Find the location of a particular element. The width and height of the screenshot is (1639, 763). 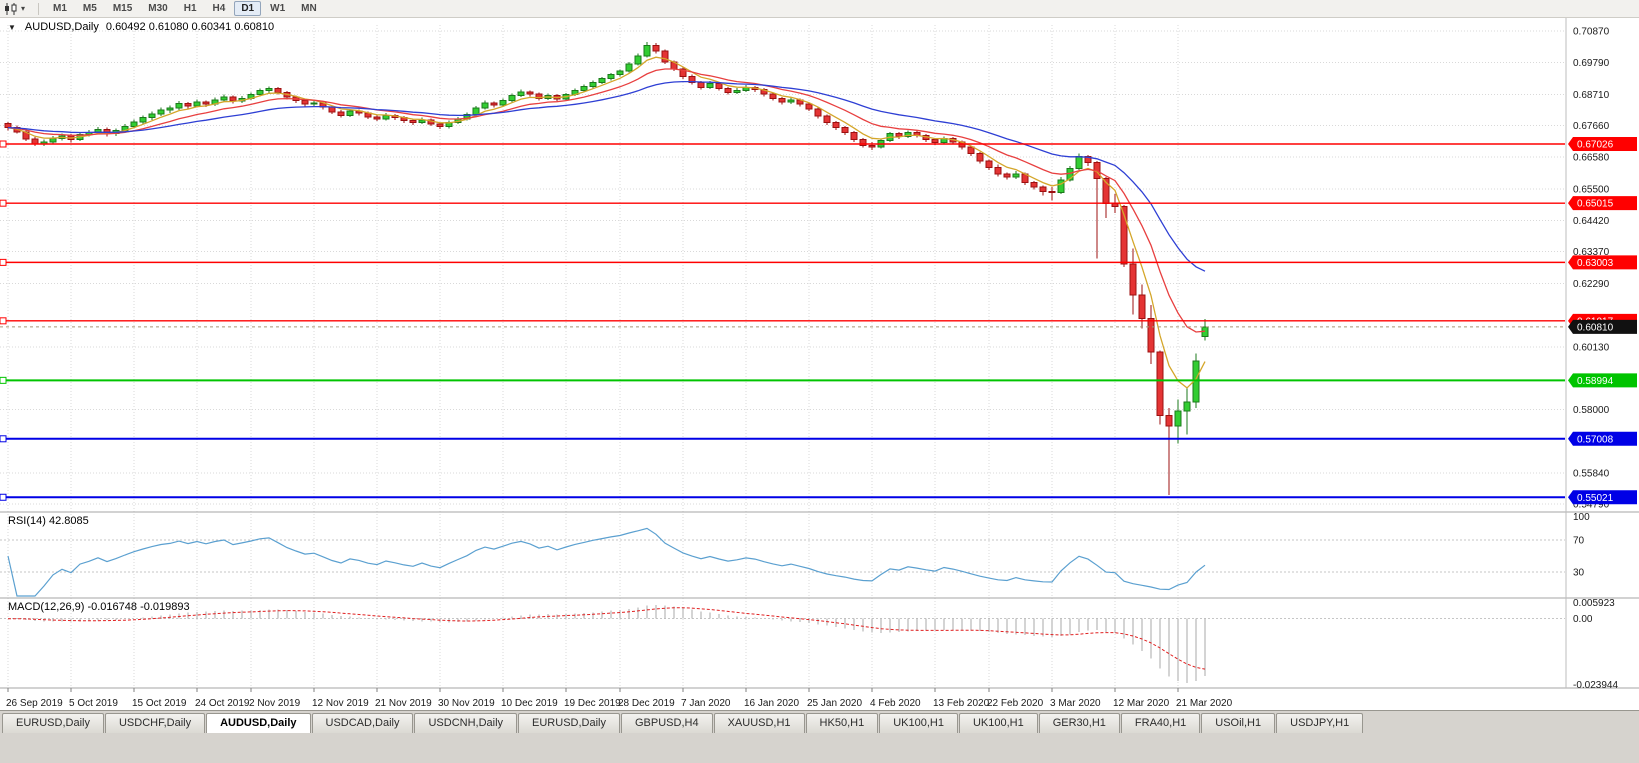

timeframe-buttons: M1 M5 M15 M30 H1 H4 D1 W1 MN is located at coordinates (185, 8).